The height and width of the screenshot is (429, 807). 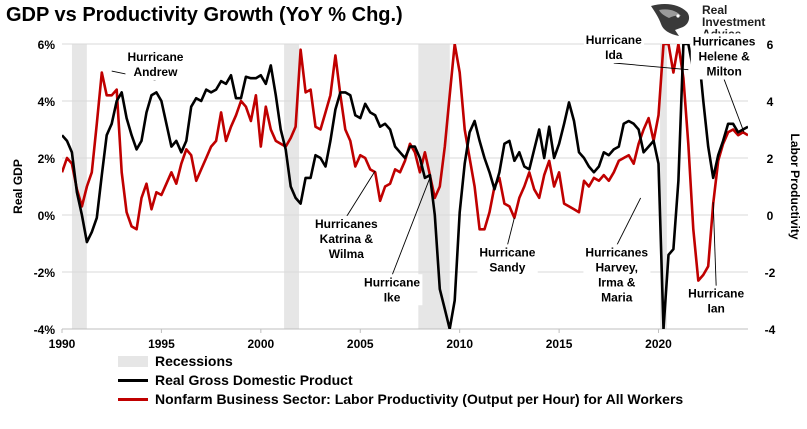 I want to click on annotation-hurricane-sandy-bg, so click(x=507, y=260).